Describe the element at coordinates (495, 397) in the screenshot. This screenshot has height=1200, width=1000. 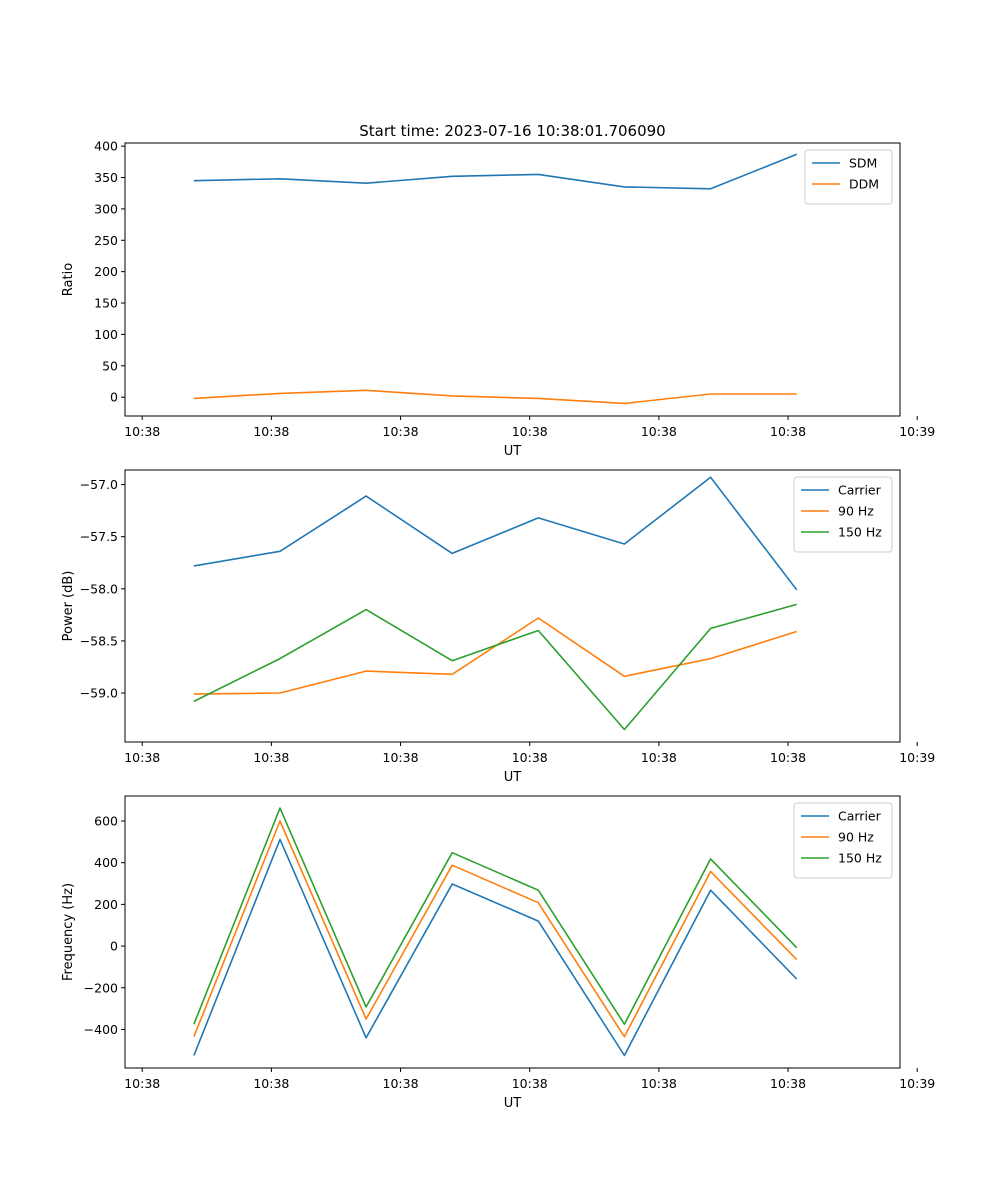
I see `series-line-ddm` at that location.